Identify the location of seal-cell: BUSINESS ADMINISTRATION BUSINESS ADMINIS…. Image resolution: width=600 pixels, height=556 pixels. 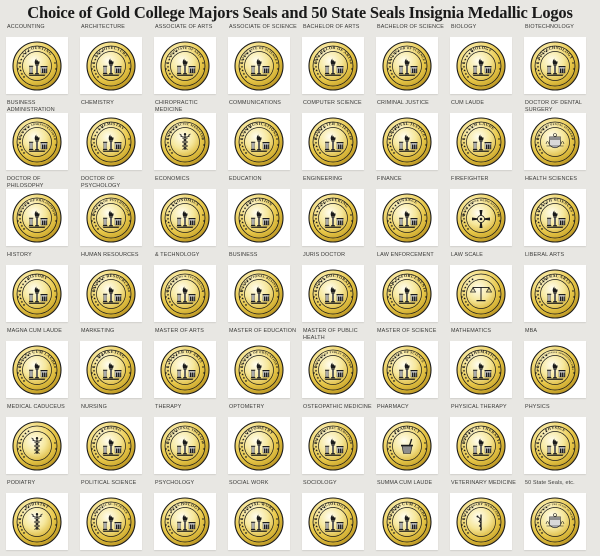
(41, 138).